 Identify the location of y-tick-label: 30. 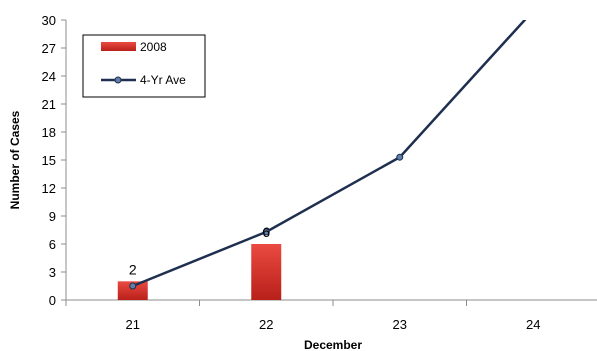
(49, 20).